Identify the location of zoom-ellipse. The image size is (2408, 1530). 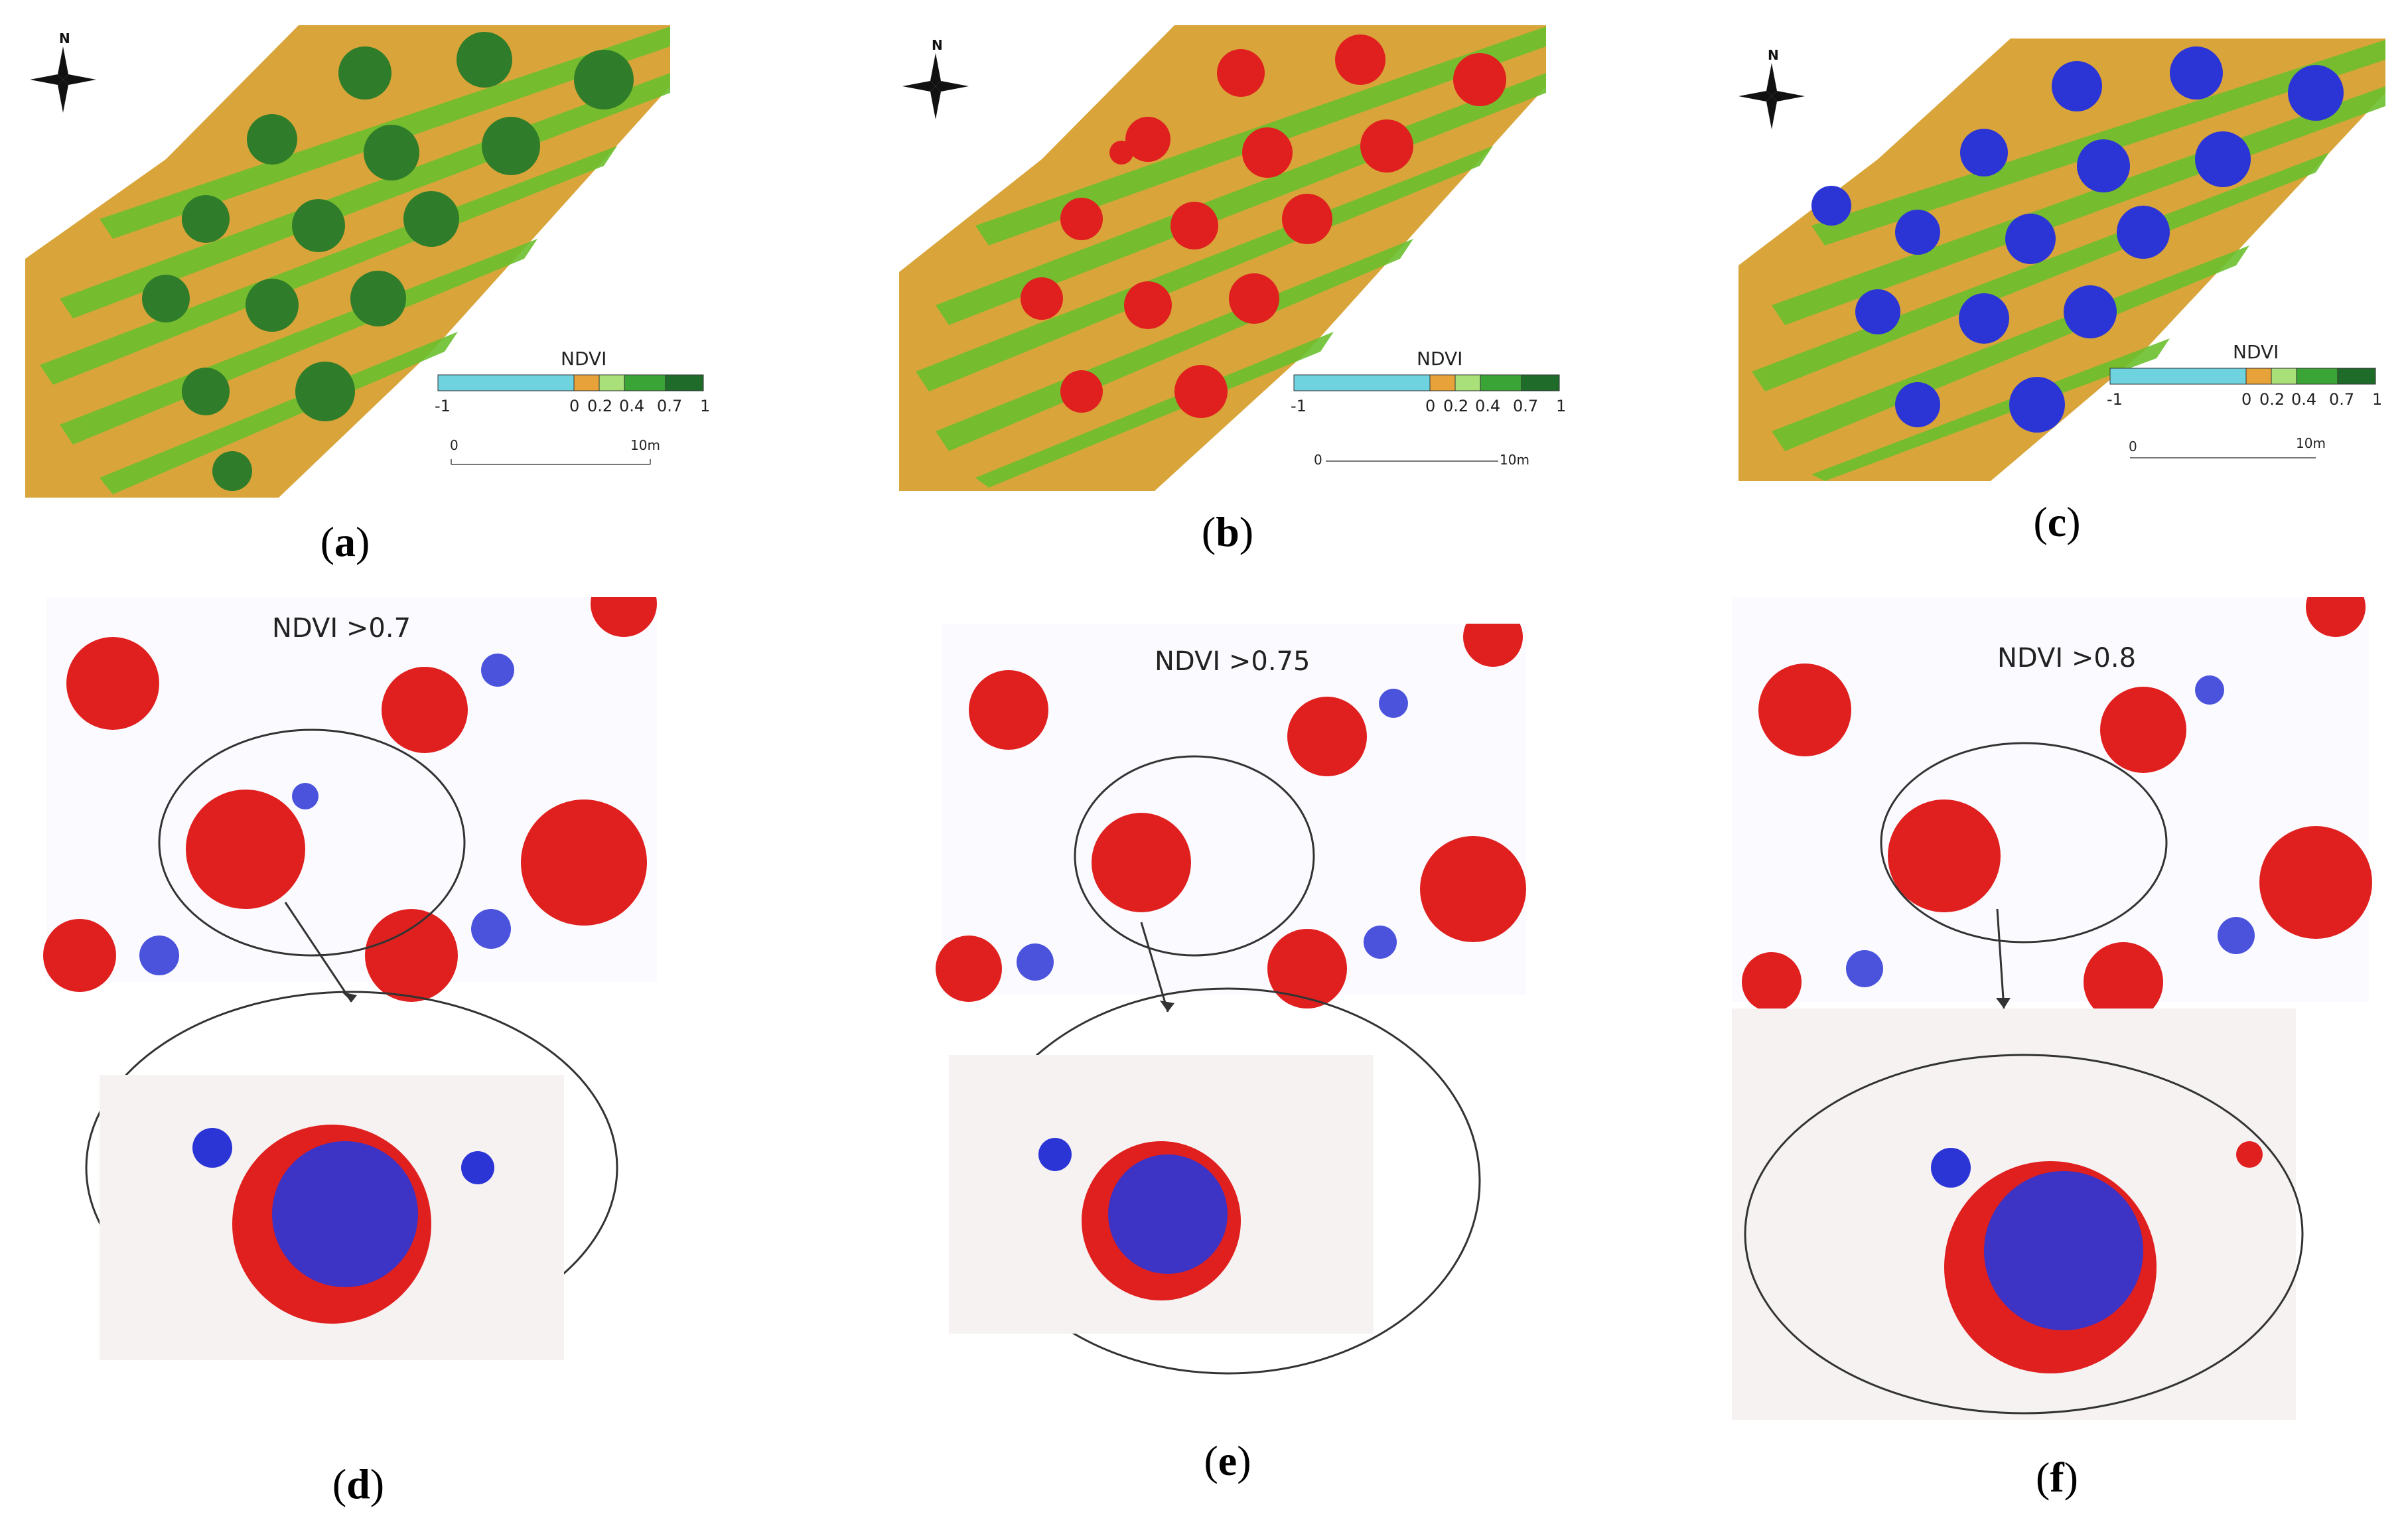
(2024, 1234).